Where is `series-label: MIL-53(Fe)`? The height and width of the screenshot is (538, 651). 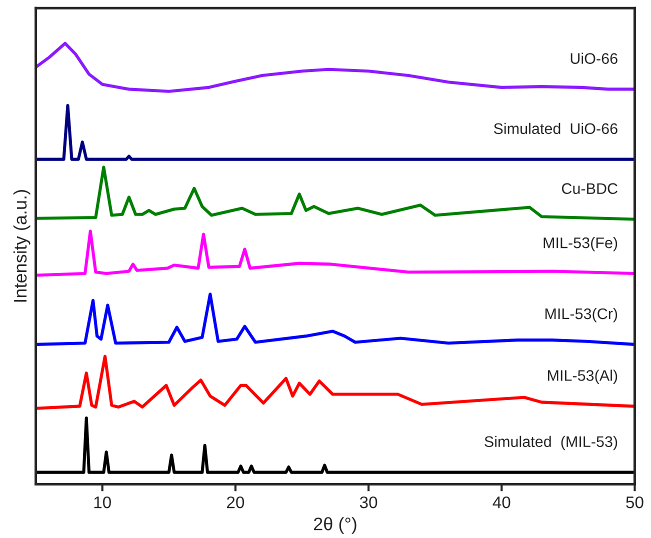 series-label: MIL-53(Fe) is located at coordinates (581, 244).